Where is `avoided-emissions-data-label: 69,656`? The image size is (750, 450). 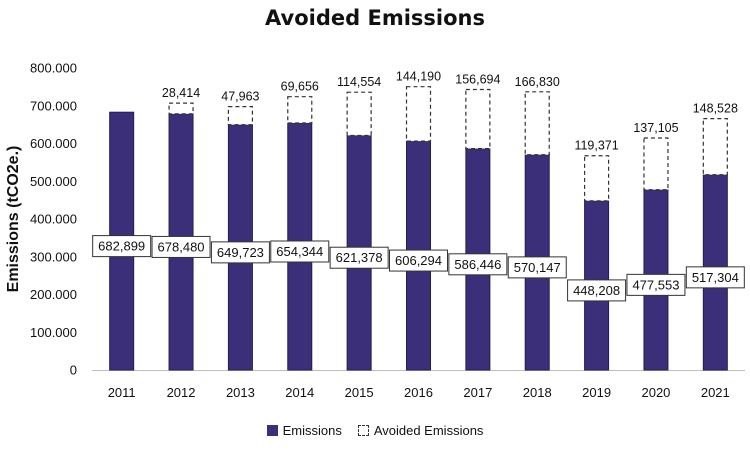
avoided-emissions-data-label: 69,656 is located at coordinates (300, 87).